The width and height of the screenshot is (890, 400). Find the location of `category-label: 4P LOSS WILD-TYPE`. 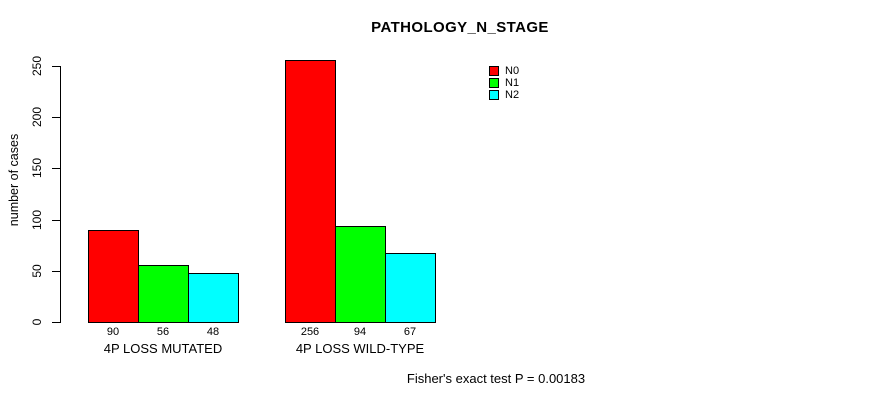

category-label: 4P LOSS WILD-TYPE is located at coordinates (360, 348).